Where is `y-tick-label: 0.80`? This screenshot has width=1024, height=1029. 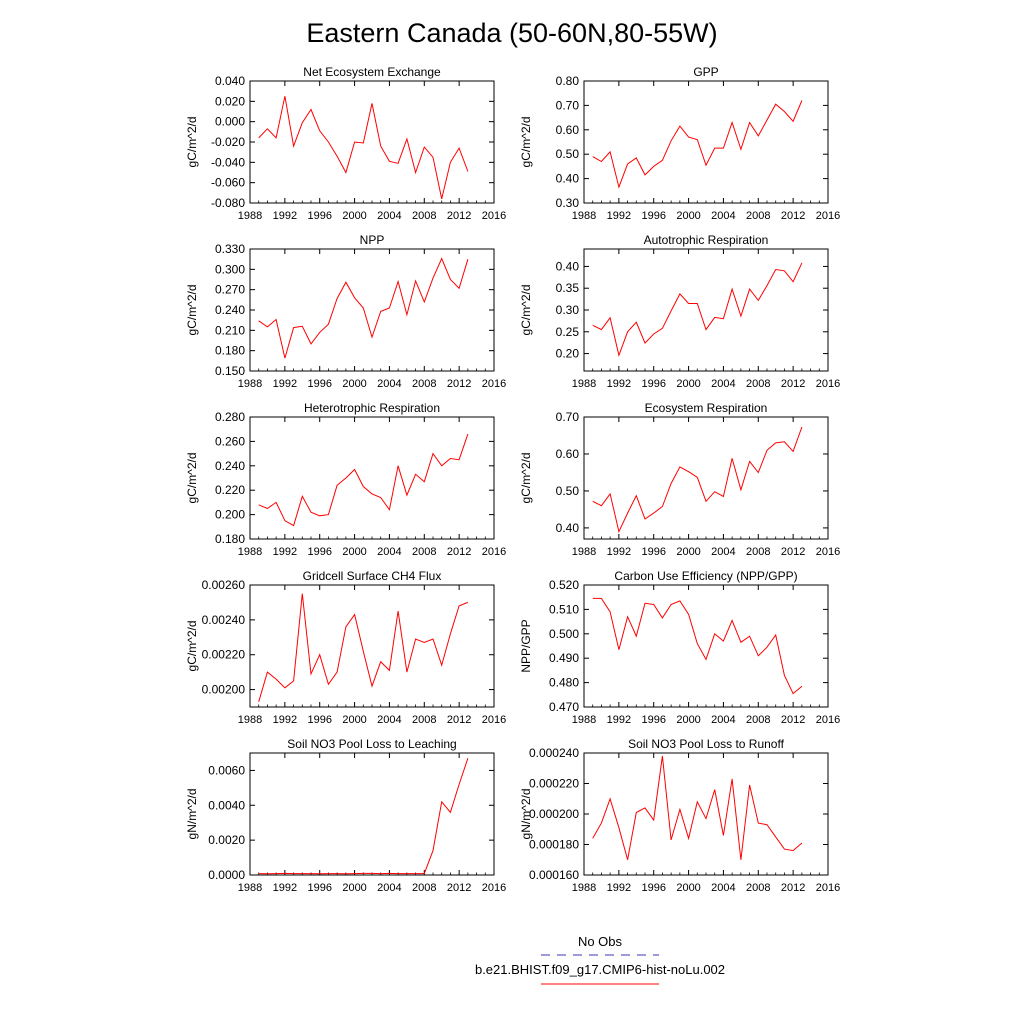 y-tick-label: 0.80 is located at coordinates (568, 81).